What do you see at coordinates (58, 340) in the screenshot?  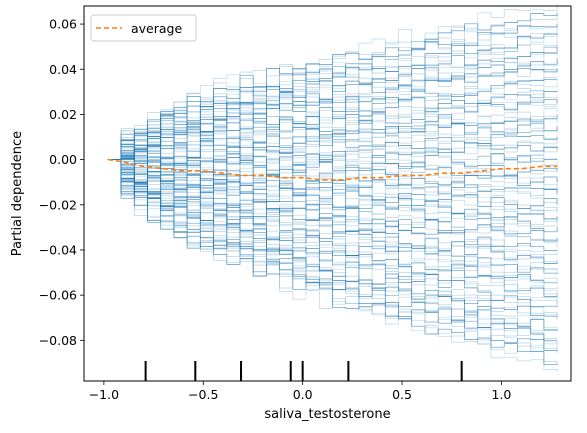 I see `y-tick-label: −0.08` at bounding box center [58, 340].